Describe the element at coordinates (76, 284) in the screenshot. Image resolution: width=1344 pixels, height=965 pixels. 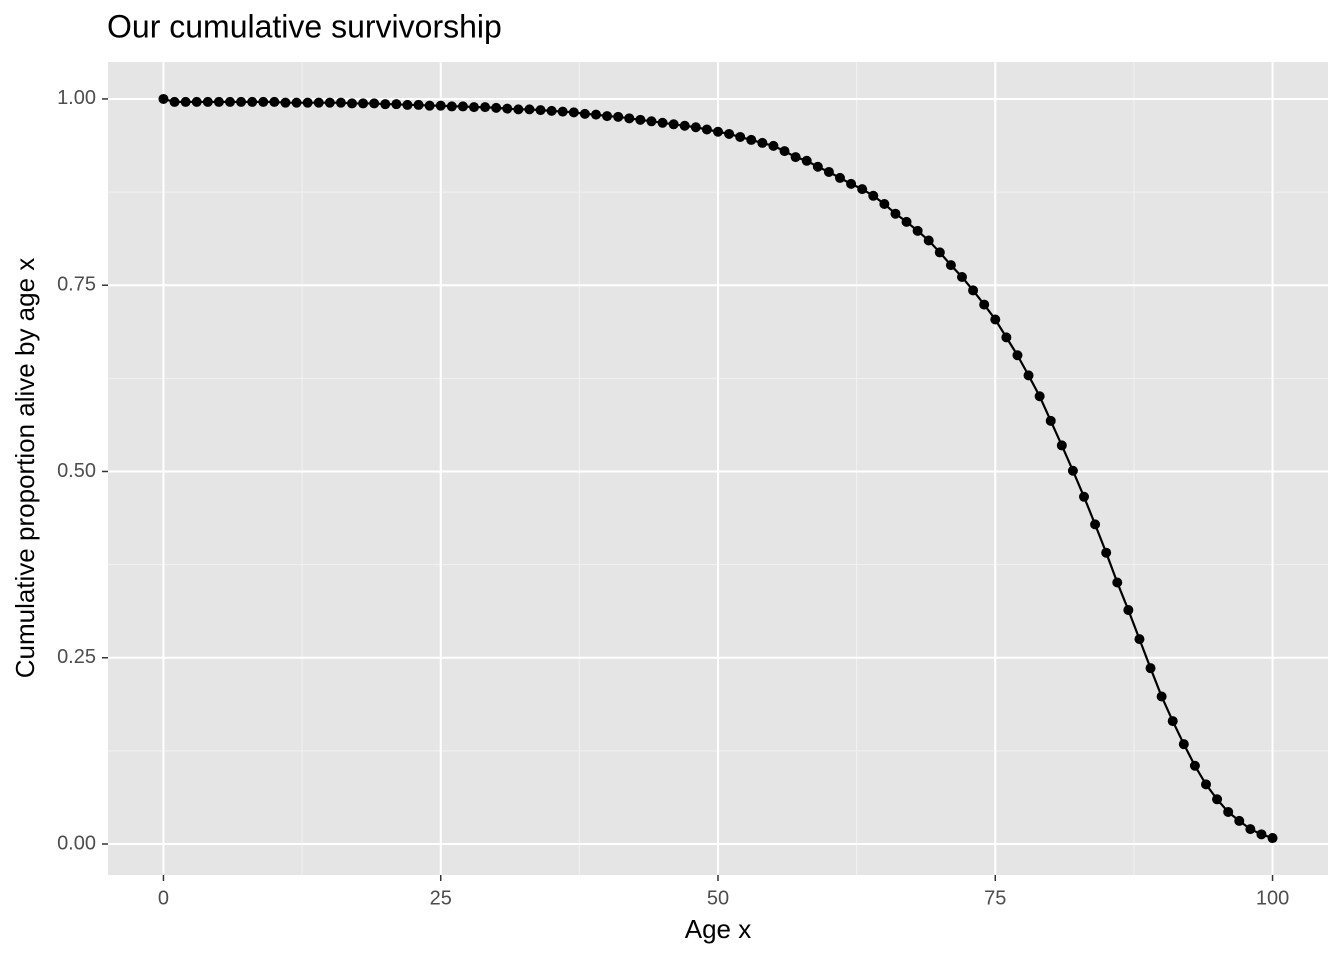
I see `y-tick-label: 0.75` at that location.